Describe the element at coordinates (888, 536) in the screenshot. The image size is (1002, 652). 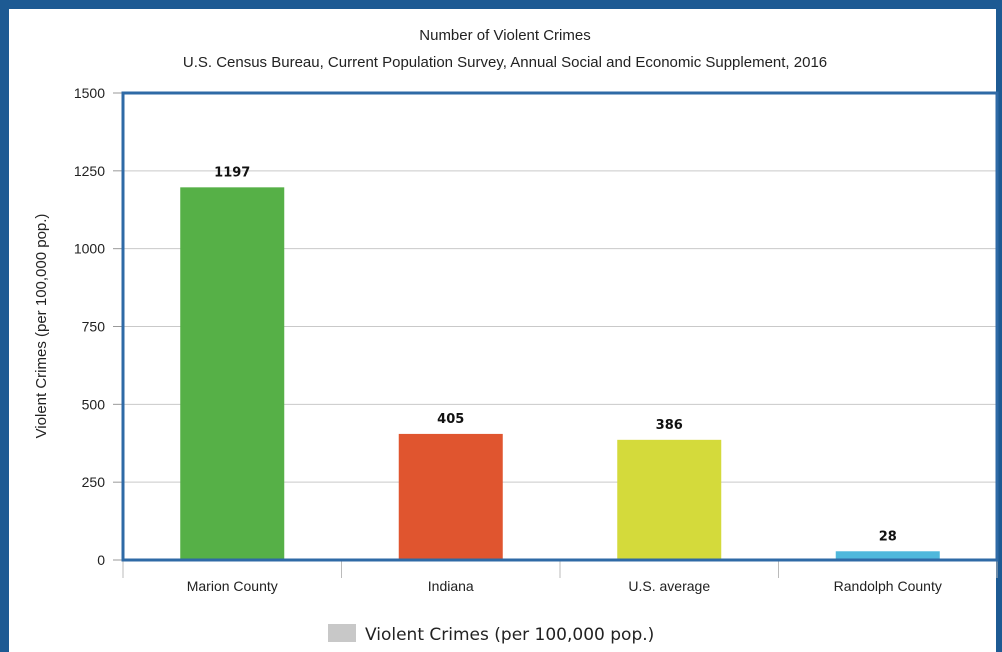
I see `data-label: 28` at that location.